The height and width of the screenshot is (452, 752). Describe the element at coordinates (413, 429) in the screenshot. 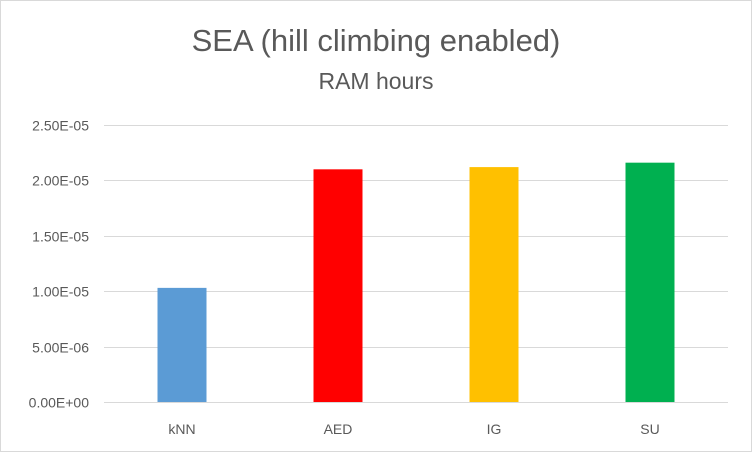

I see `x-axis-tick-labels: kNN AED IG SU` at that location.